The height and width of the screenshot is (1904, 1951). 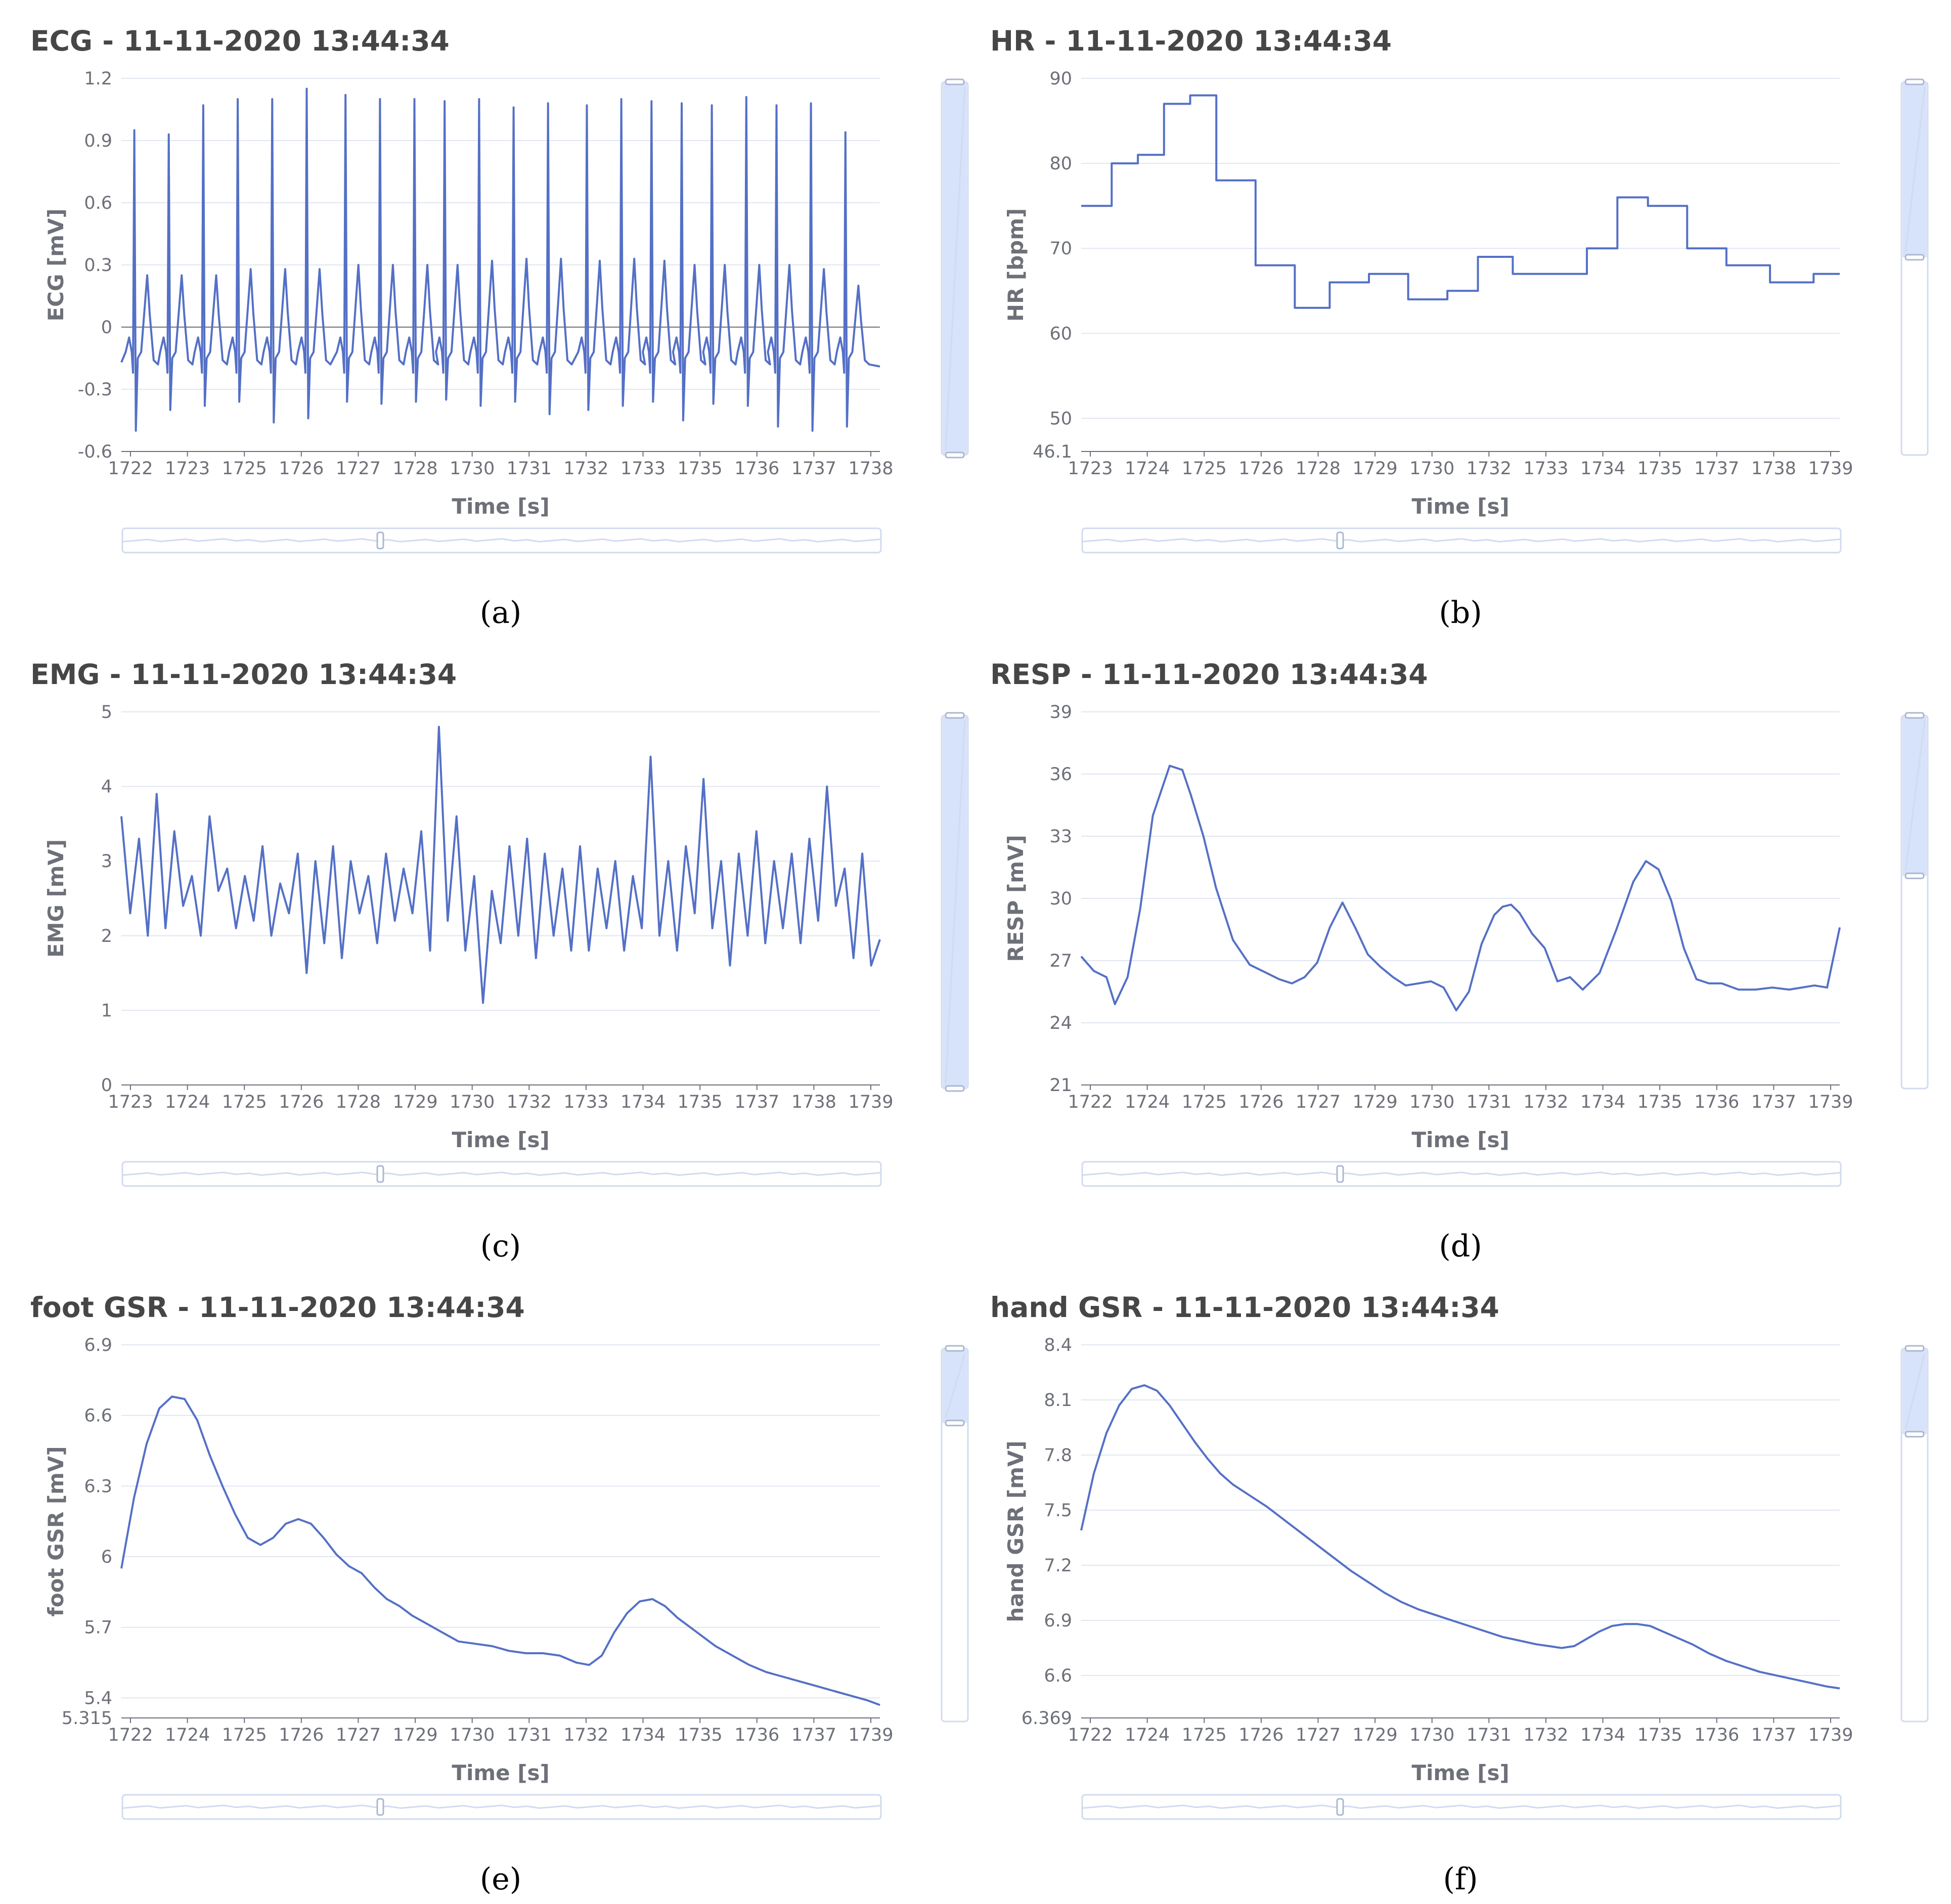 What do you see at coordinates (1058, 1455) in the screenshot?
I see `y-tick-label: 7.8` at bounding box center [1058, 1455].